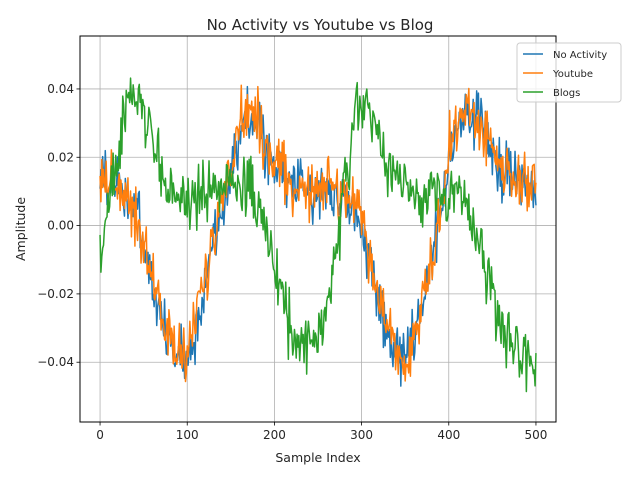  Describe the element at coordinates (320, 25) in the screenshot. I see `chart-title: No Activity vs Youtube vs Blog` at that location.